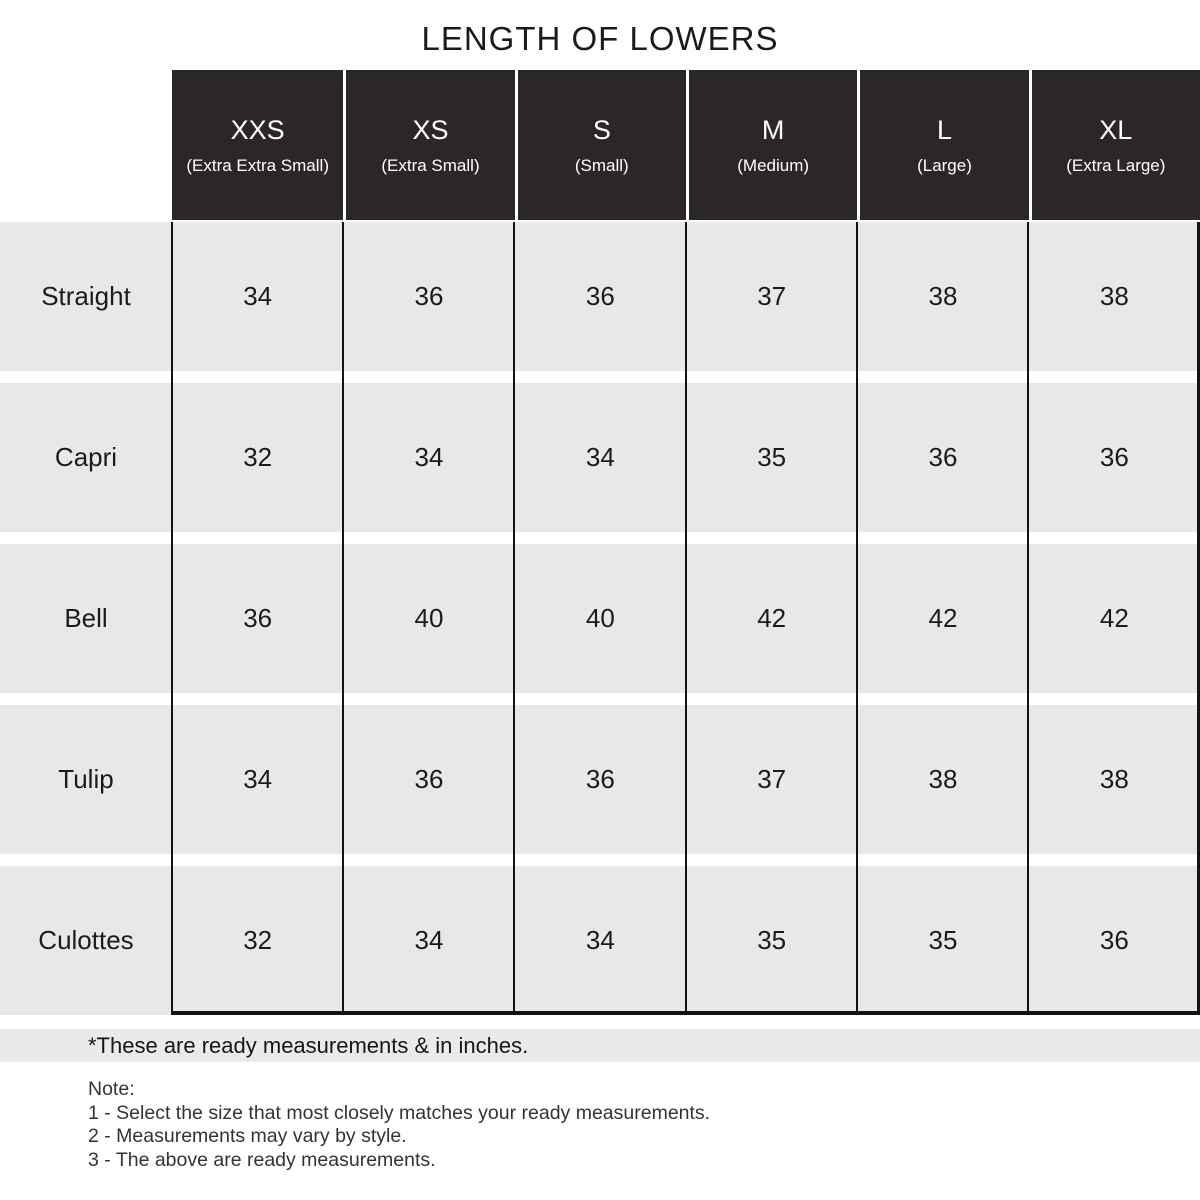  I want to click on column-size-label: XL, so click(1116, 129).